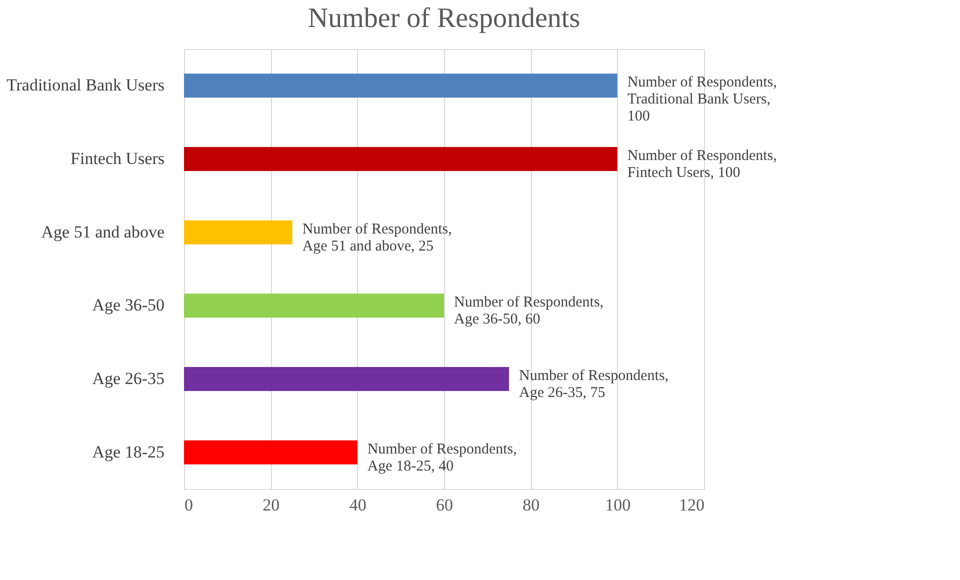  Describe the element at coordinates (377, 237) in the screenshot. I see `data-label: Number of Respondents, Age 51 and above, 25` at that location.